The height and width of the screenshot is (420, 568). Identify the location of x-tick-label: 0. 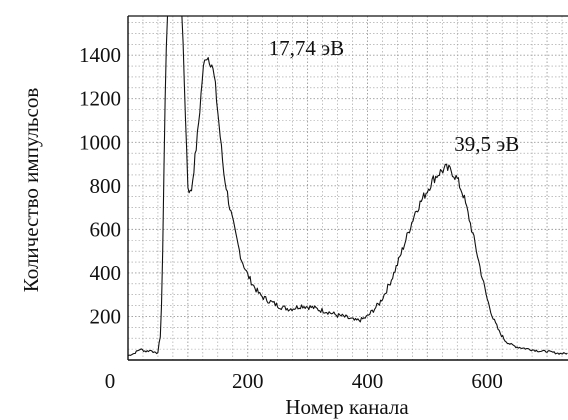
(110, 381).